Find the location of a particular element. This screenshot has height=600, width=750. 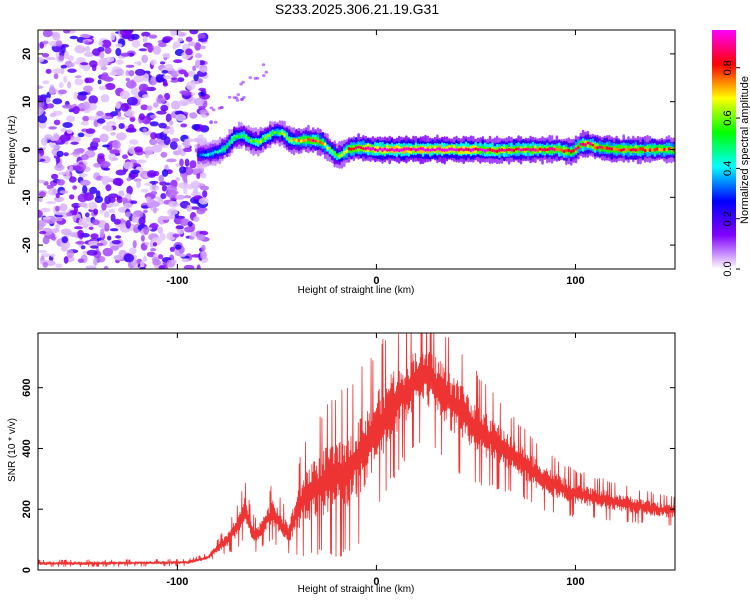

snr-y-tick-label: 200 is located at coordinates (27, 509).